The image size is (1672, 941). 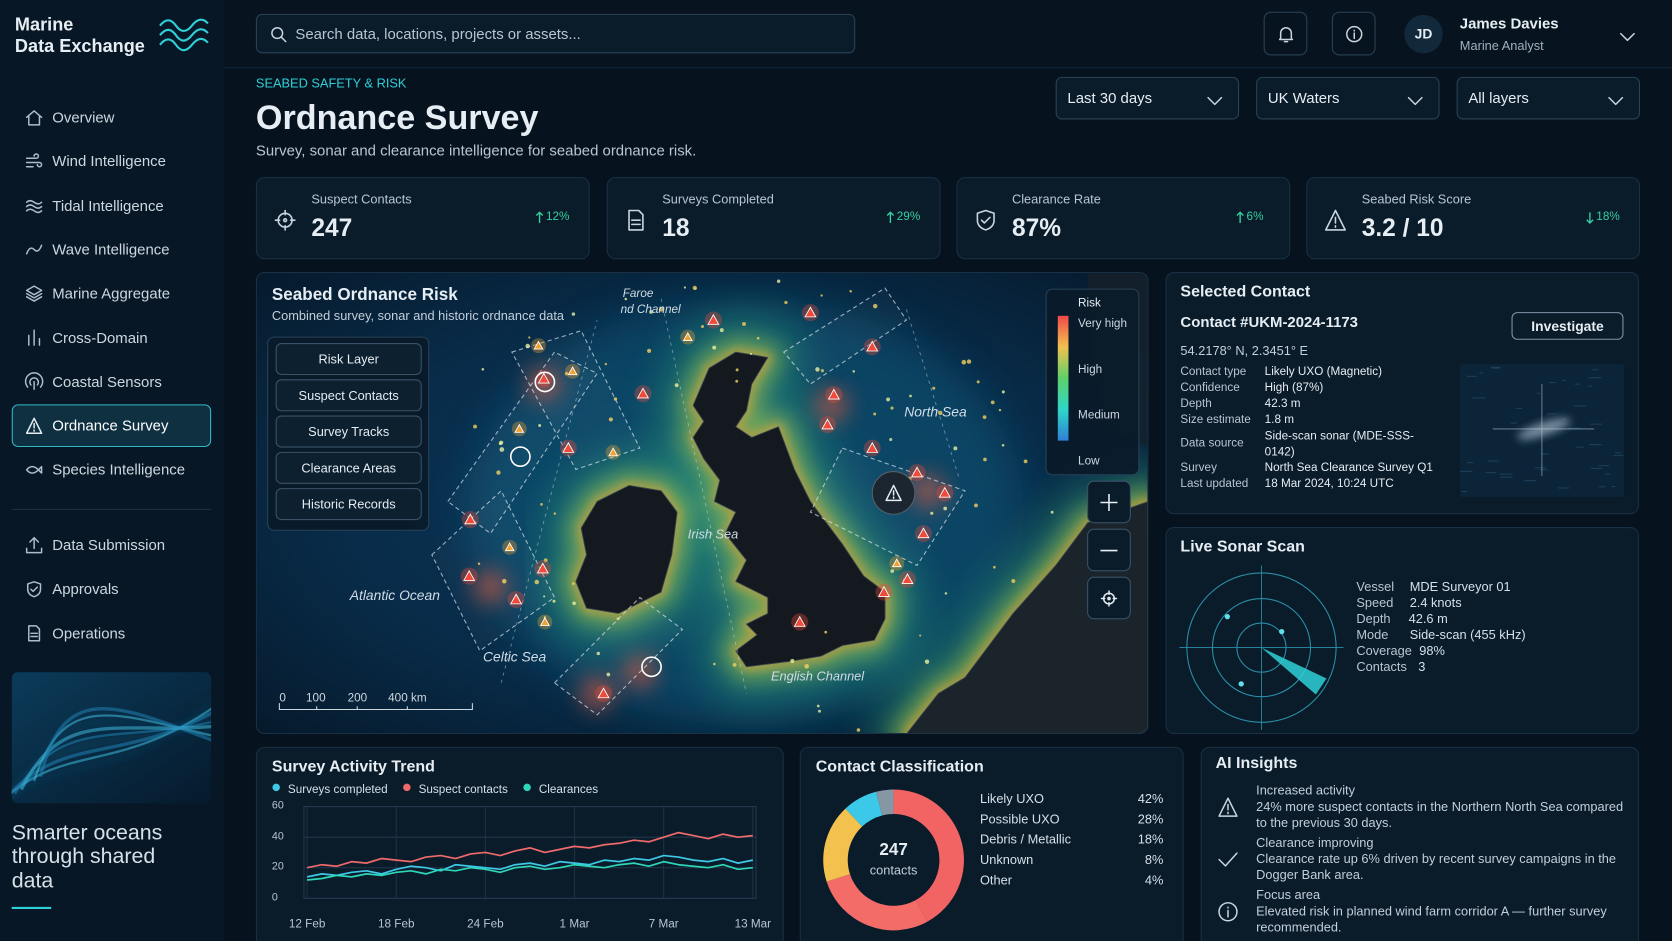 What do you see at coordinates (79, 46) in the screenshot?
I see `brand-name: Data Exchange` at bounding box center [79, 46].